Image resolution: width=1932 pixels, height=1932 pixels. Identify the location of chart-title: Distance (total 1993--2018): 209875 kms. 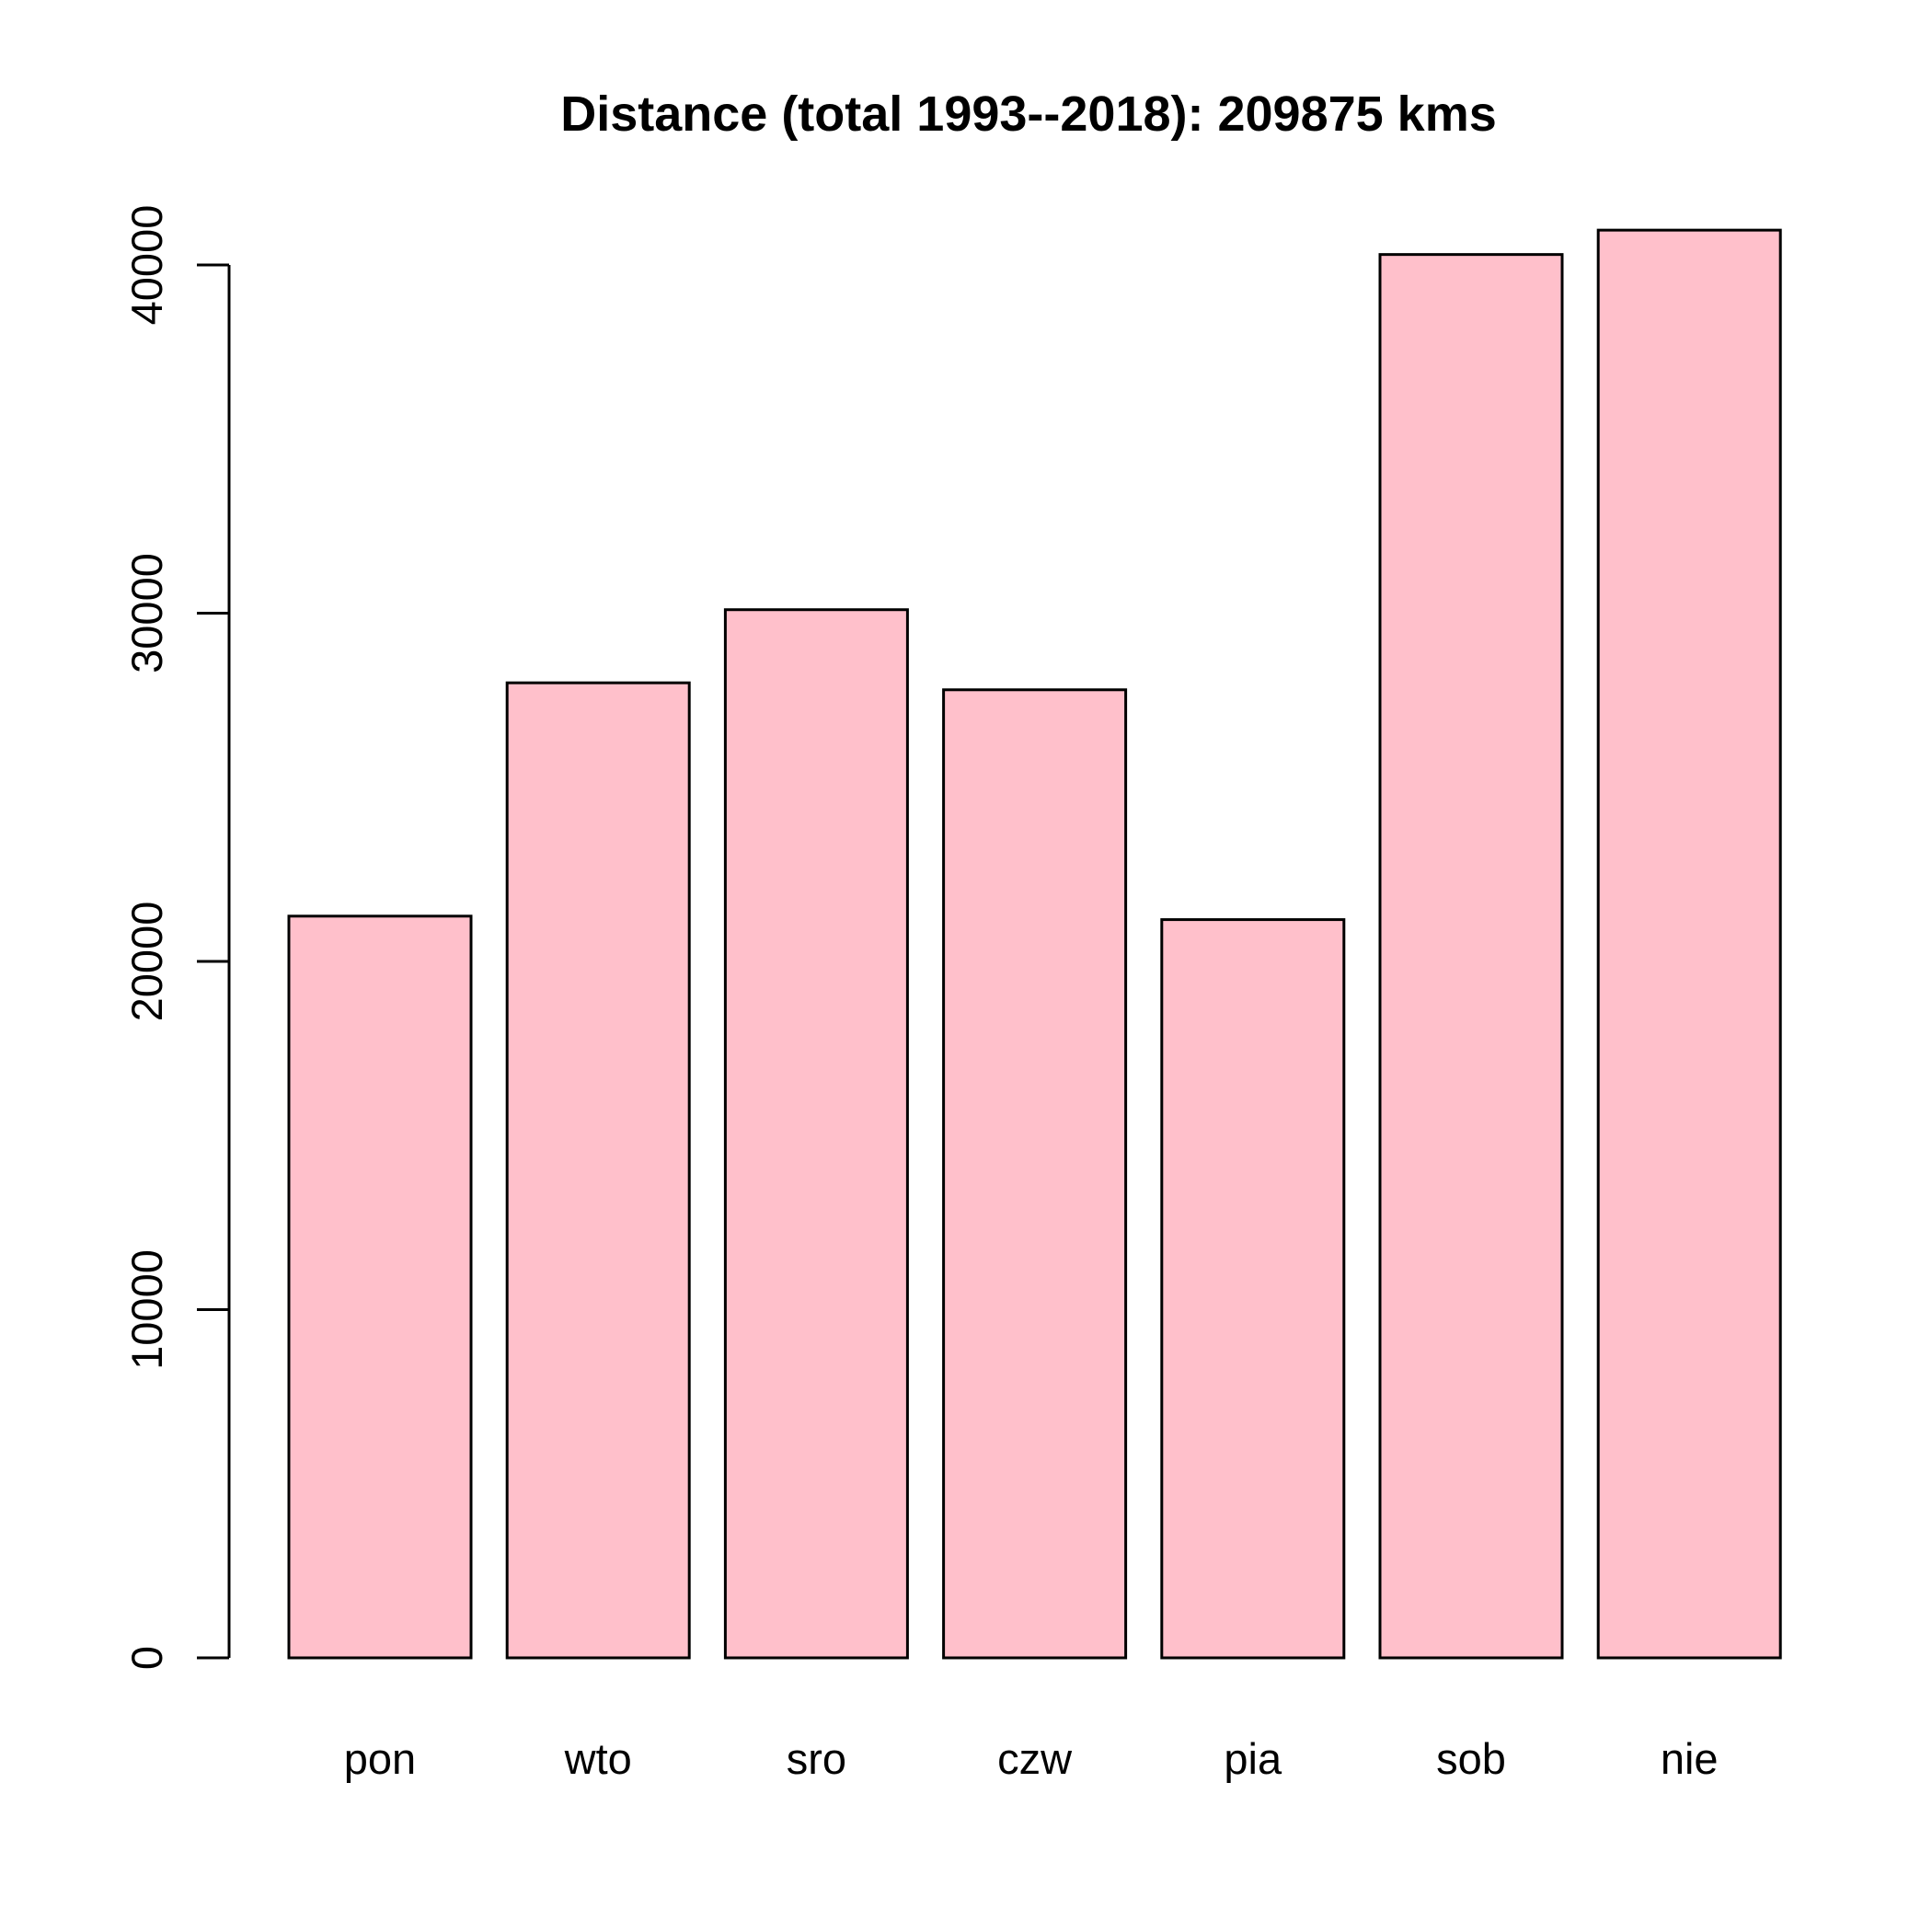
(1028, 114).